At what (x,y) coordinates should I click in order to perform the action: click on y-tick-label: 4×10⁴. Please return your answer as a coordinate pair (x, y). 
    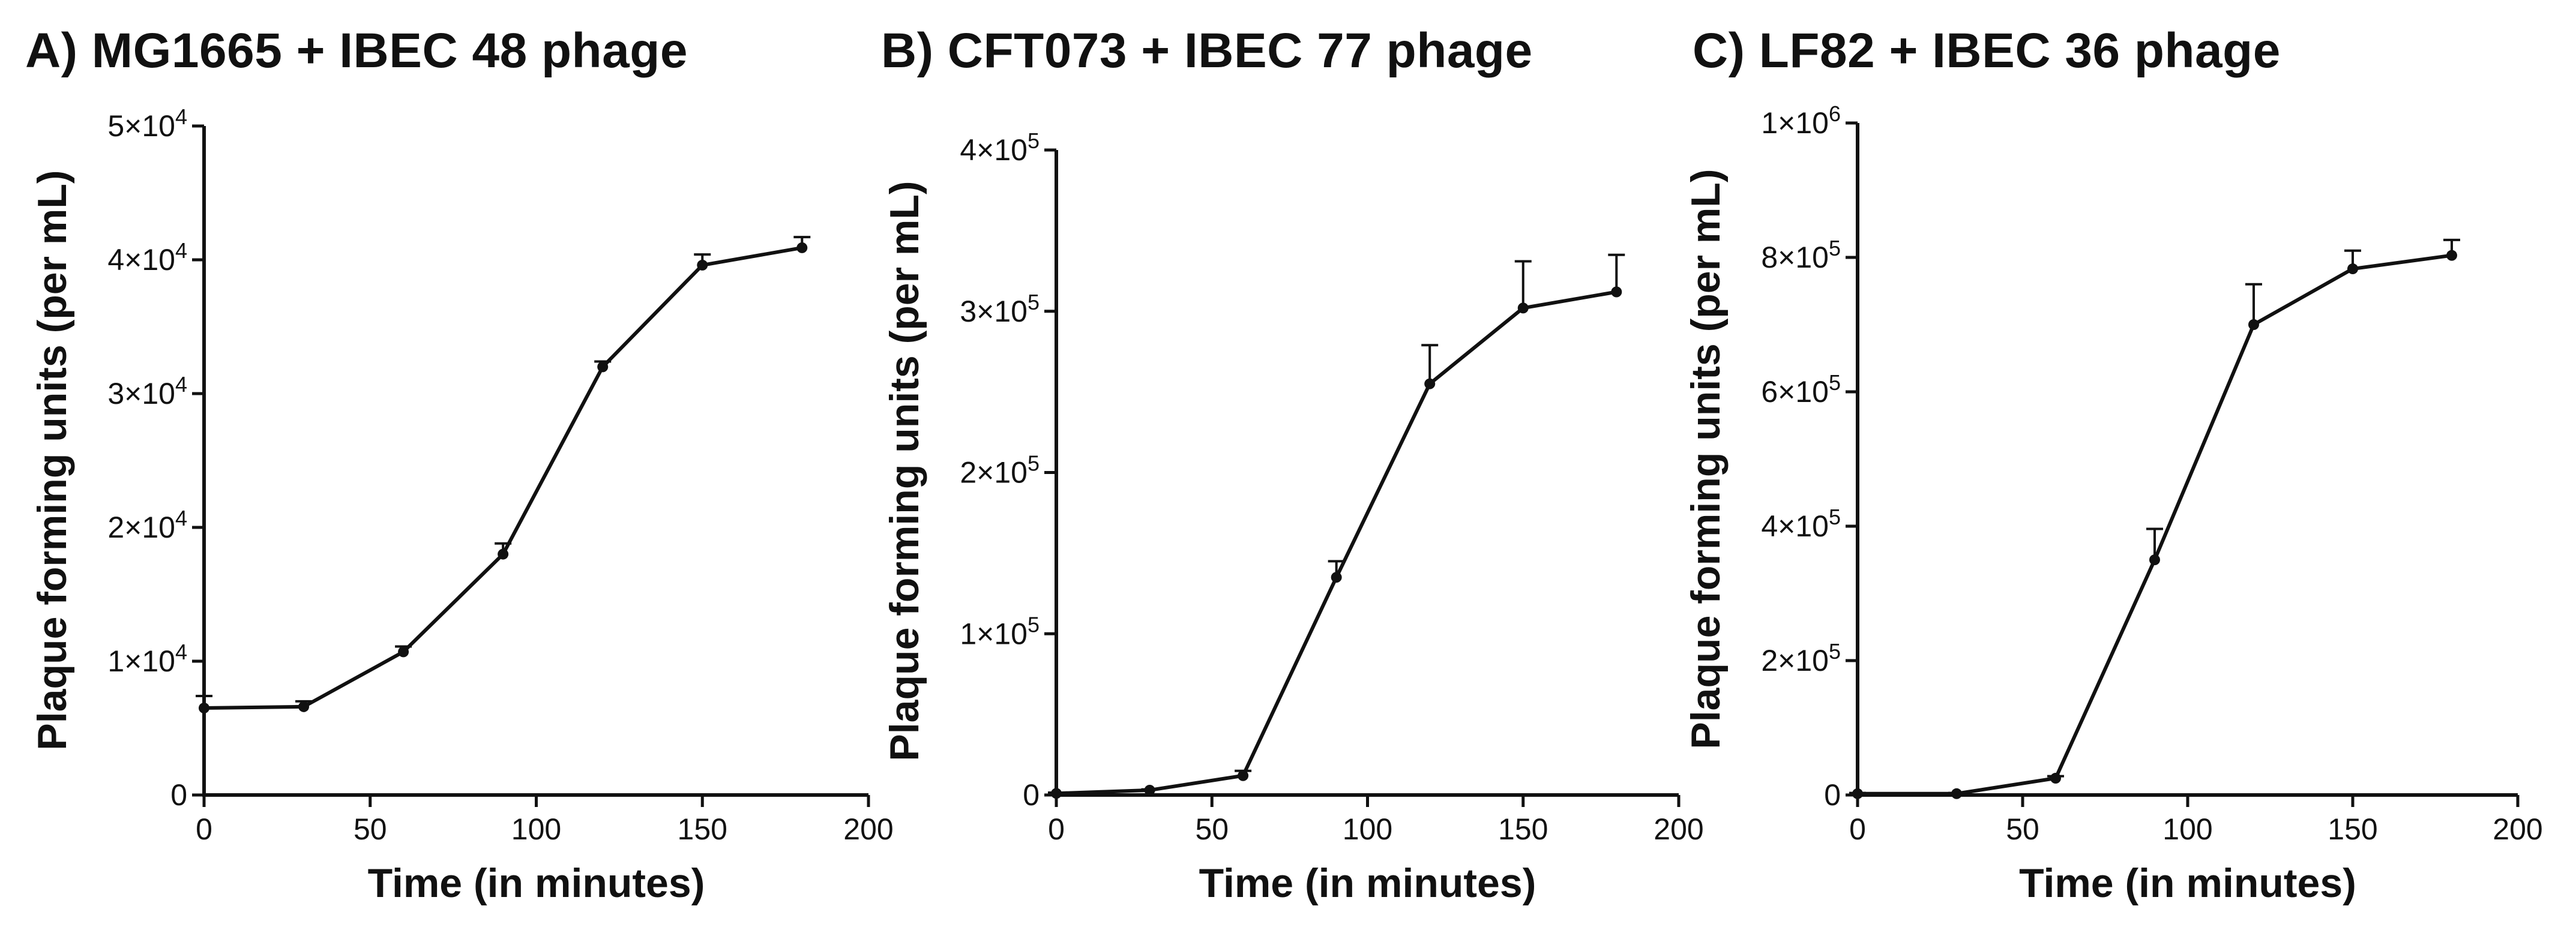
    Looking at the image, I should click on (147, 257).